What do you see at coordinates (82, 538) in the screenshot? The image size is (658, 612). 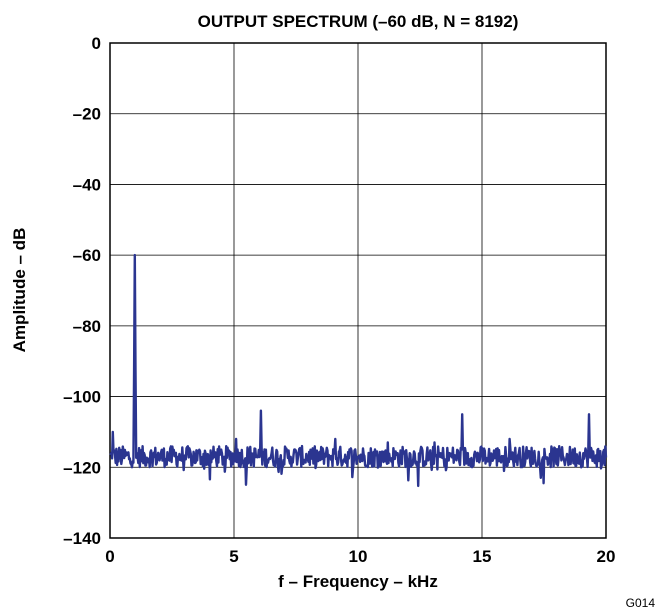 I see `y-tick-label: –140` at bounding box center [82, 538].